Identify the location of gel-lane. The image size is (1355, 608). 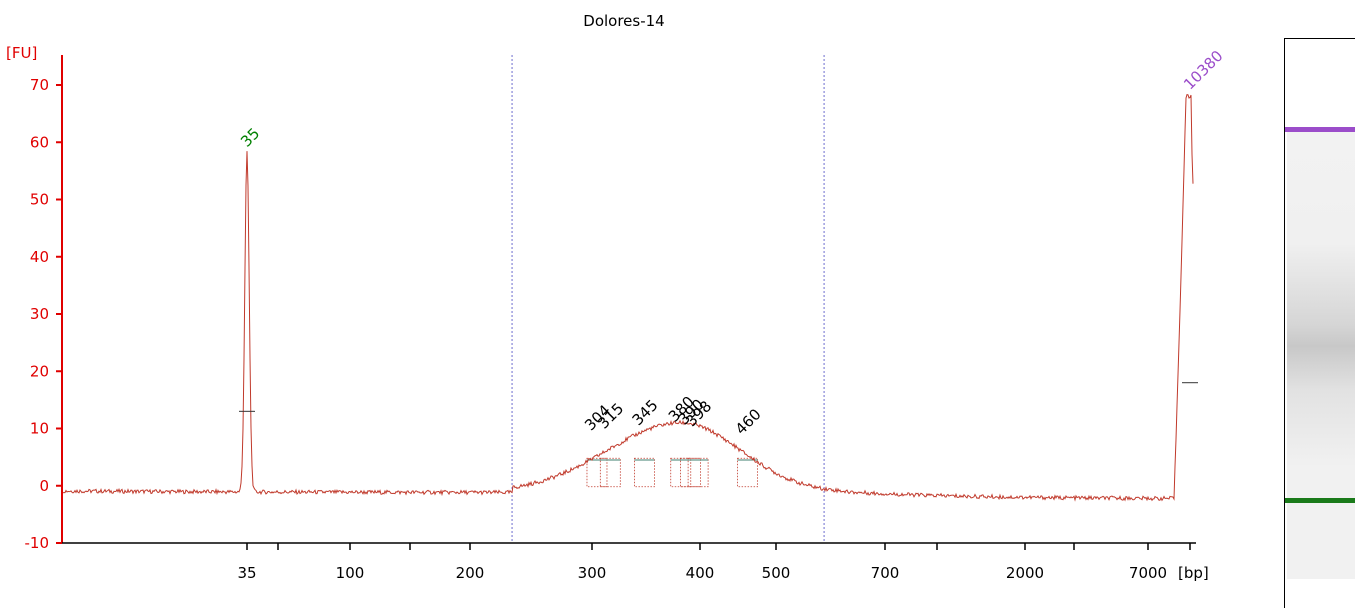
(1321, 355).